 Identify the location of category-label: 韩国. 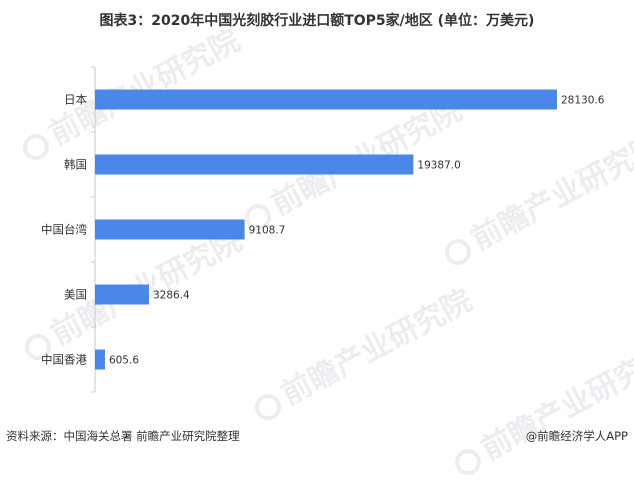
(75, 165).